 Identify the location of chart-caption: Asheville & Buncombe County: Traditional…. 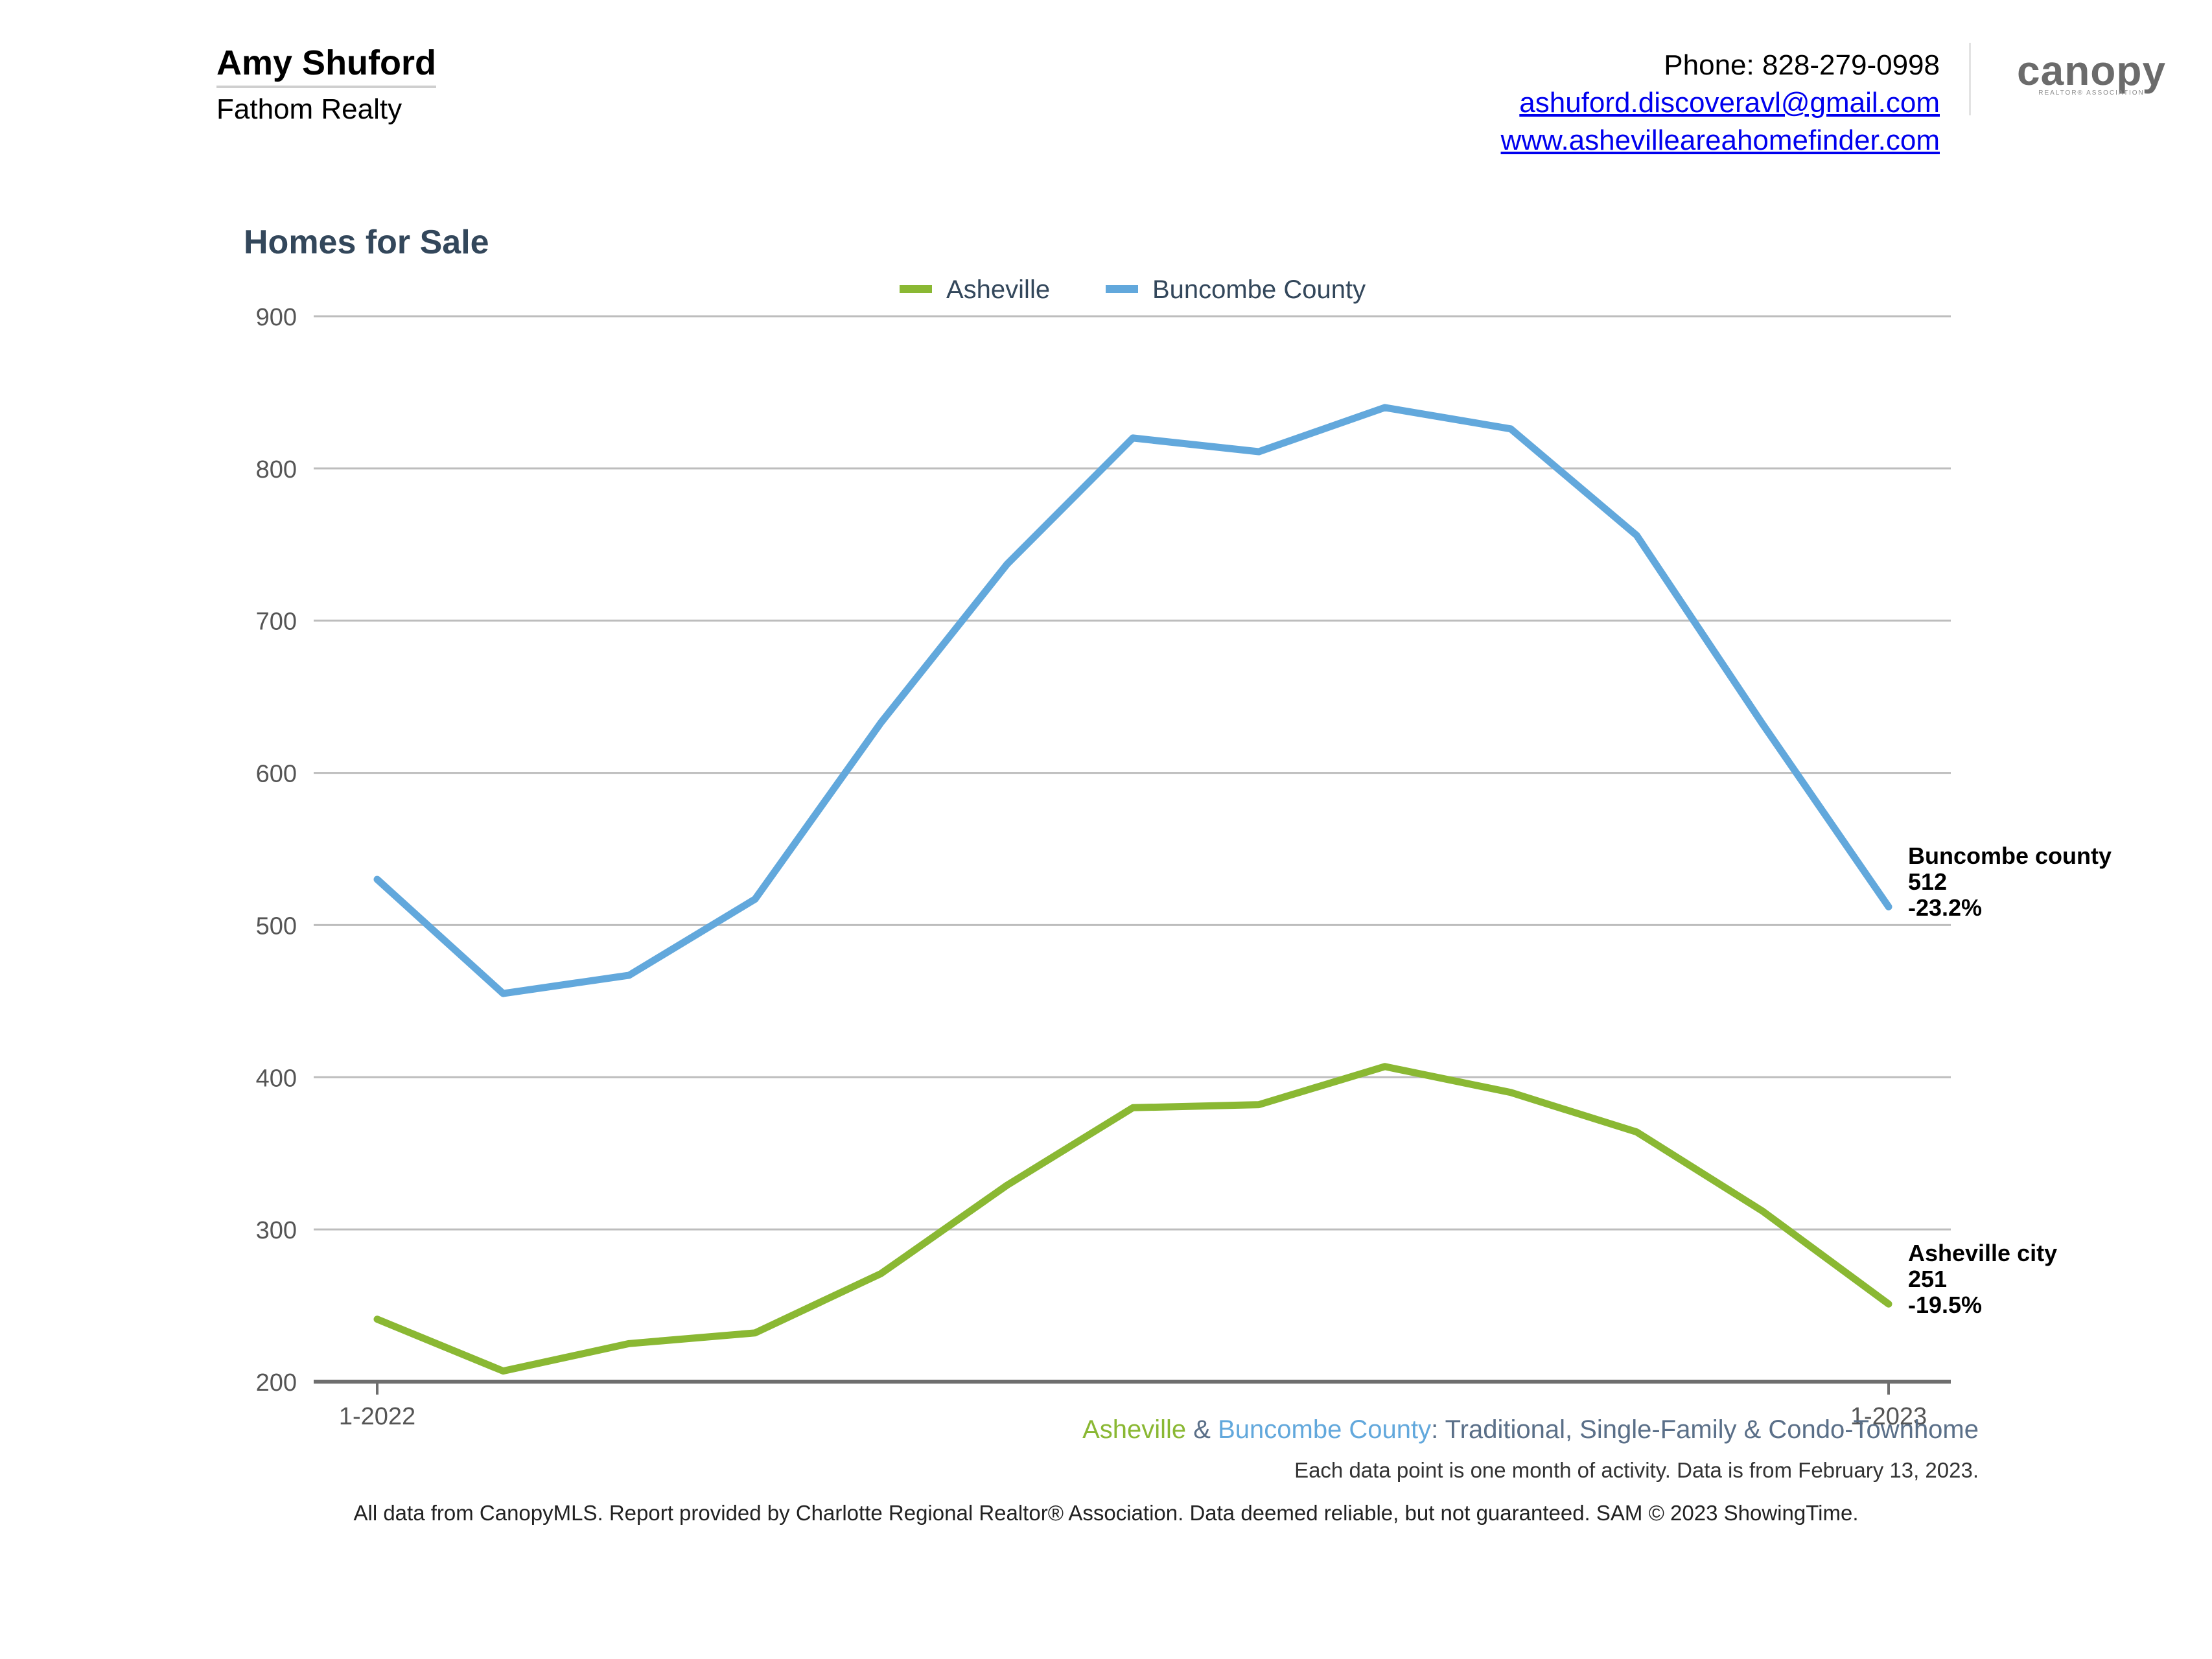
(1530, 1430).